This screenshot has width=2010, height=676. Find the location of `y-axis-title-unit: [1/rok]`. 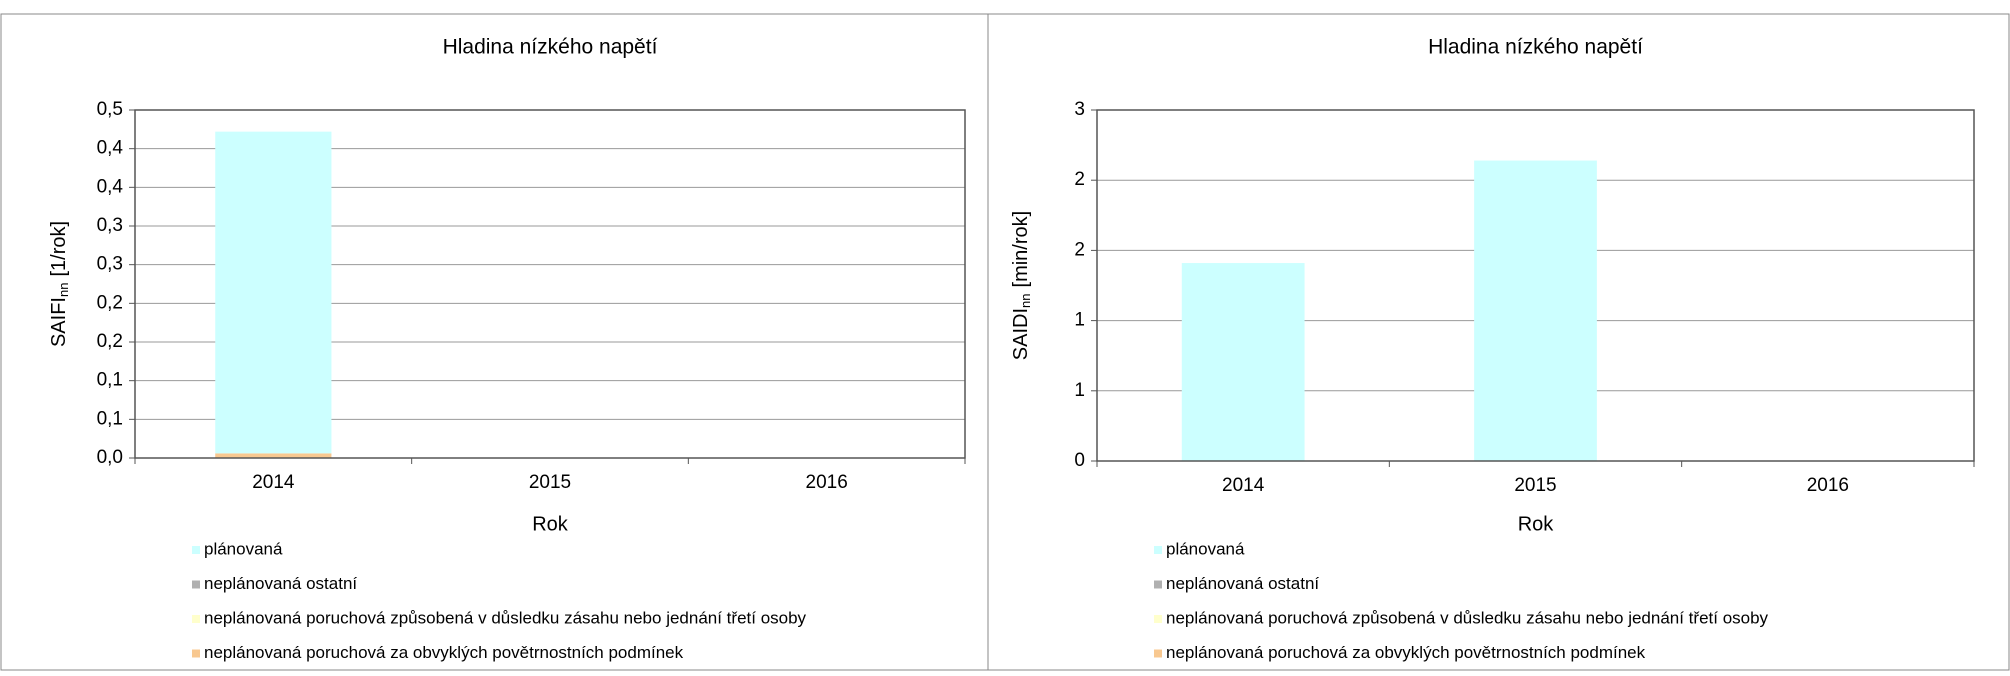

y-axis-title-unit: [1/rok] is located at coordinates (59, 249).